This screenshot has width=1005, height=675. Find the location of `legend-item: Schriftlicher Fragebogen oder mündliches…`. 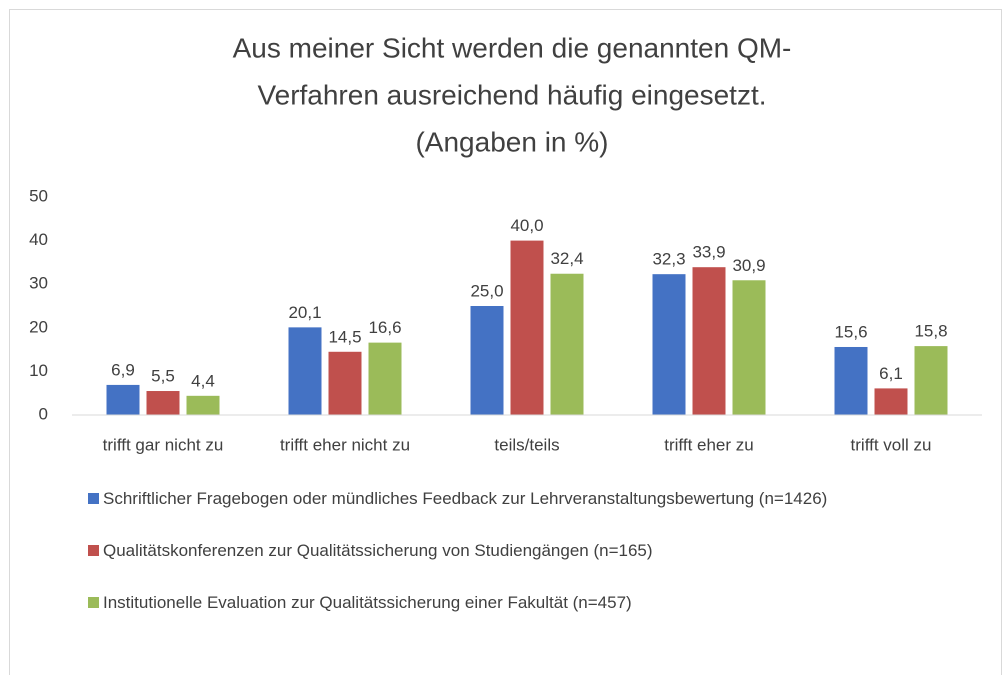

legend-item: Schriftlicher Fragebogen oder mündliches… is located at coordinates (528, 498).